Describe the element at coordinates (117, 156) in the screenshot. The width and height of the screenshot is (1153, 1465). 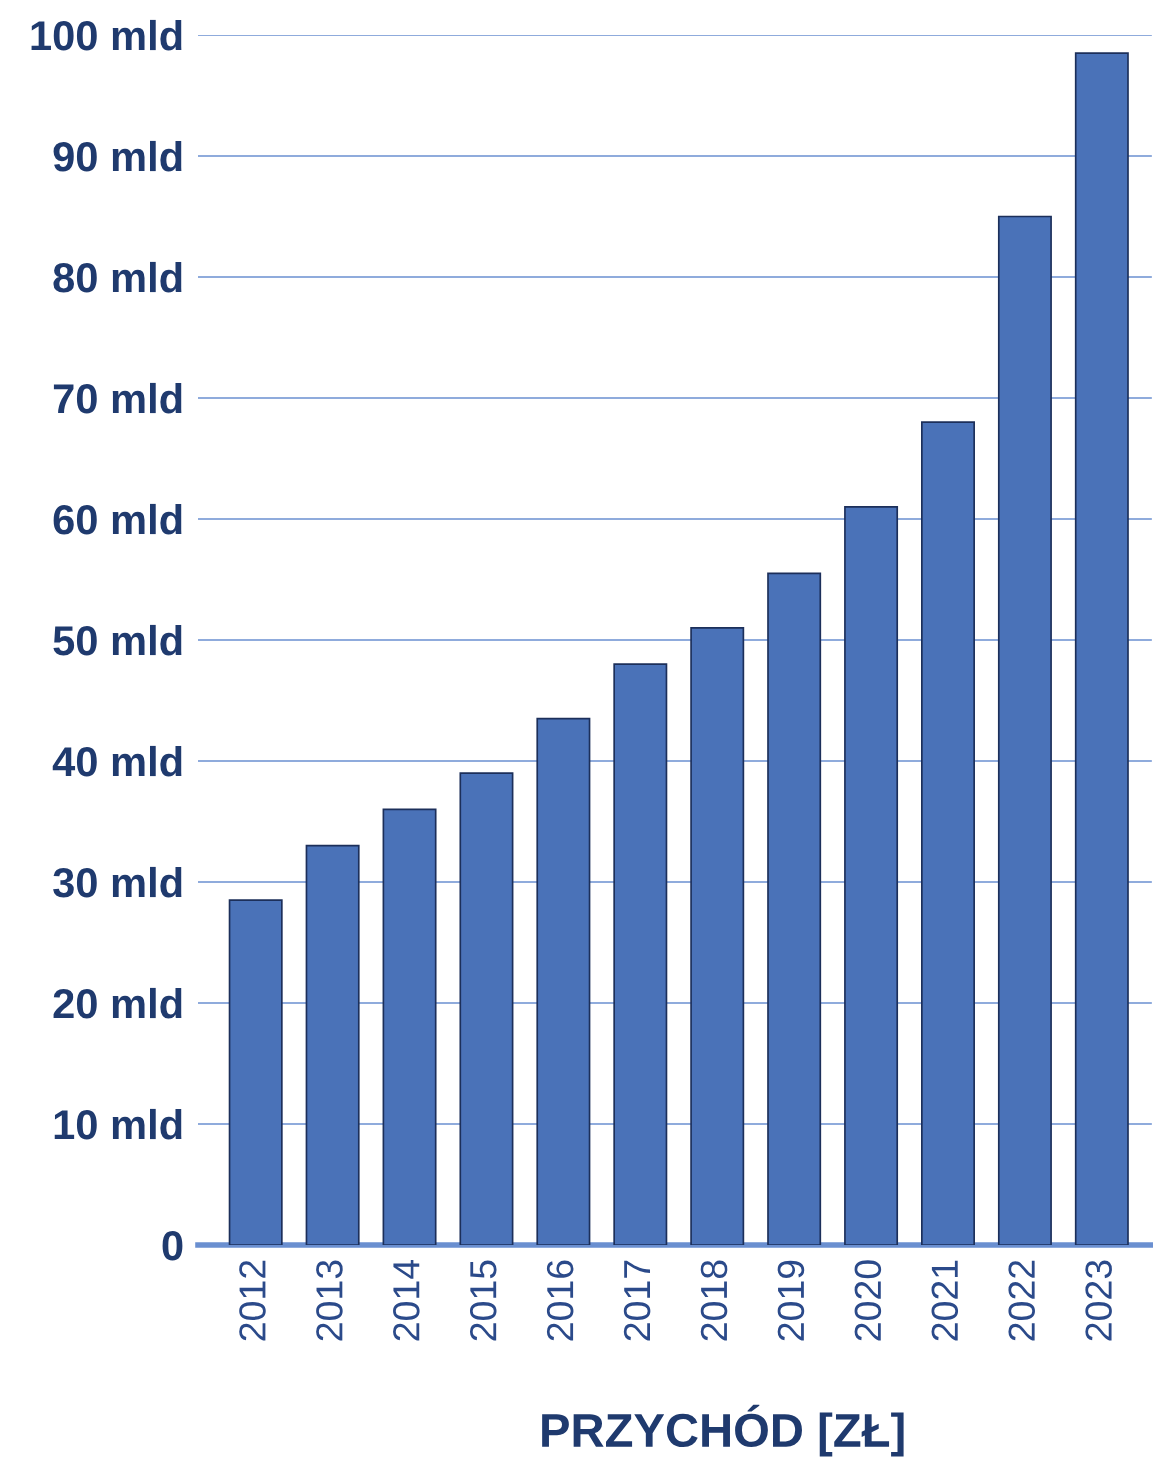
I see `y-tick-label: 90 mld` at that location.